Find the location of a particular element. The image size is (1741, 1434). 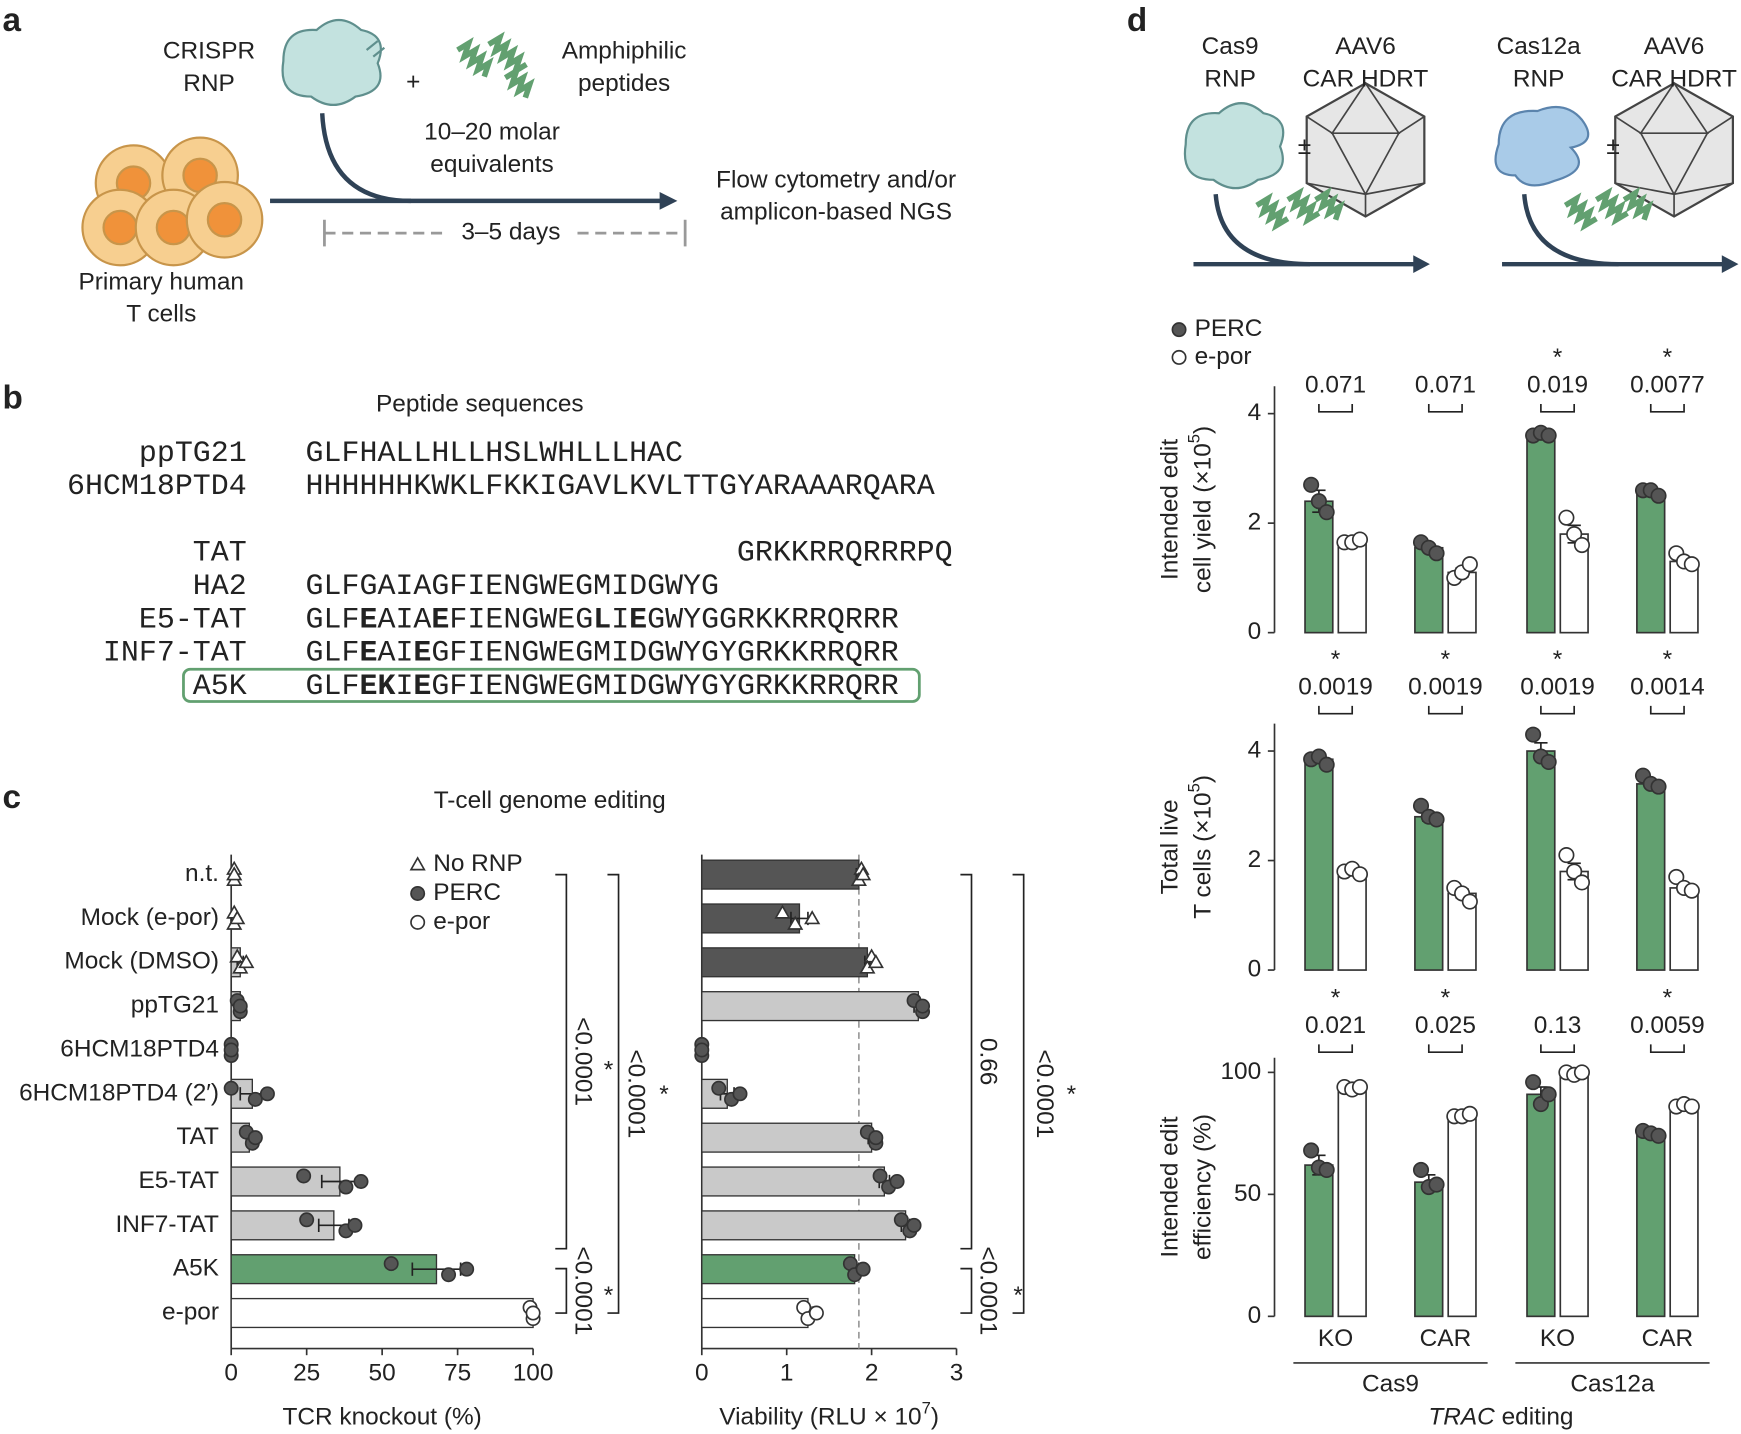

sequence-segment: GLFHALLHLLHSLWHLLLHAC is located at coordinates (494, 453).